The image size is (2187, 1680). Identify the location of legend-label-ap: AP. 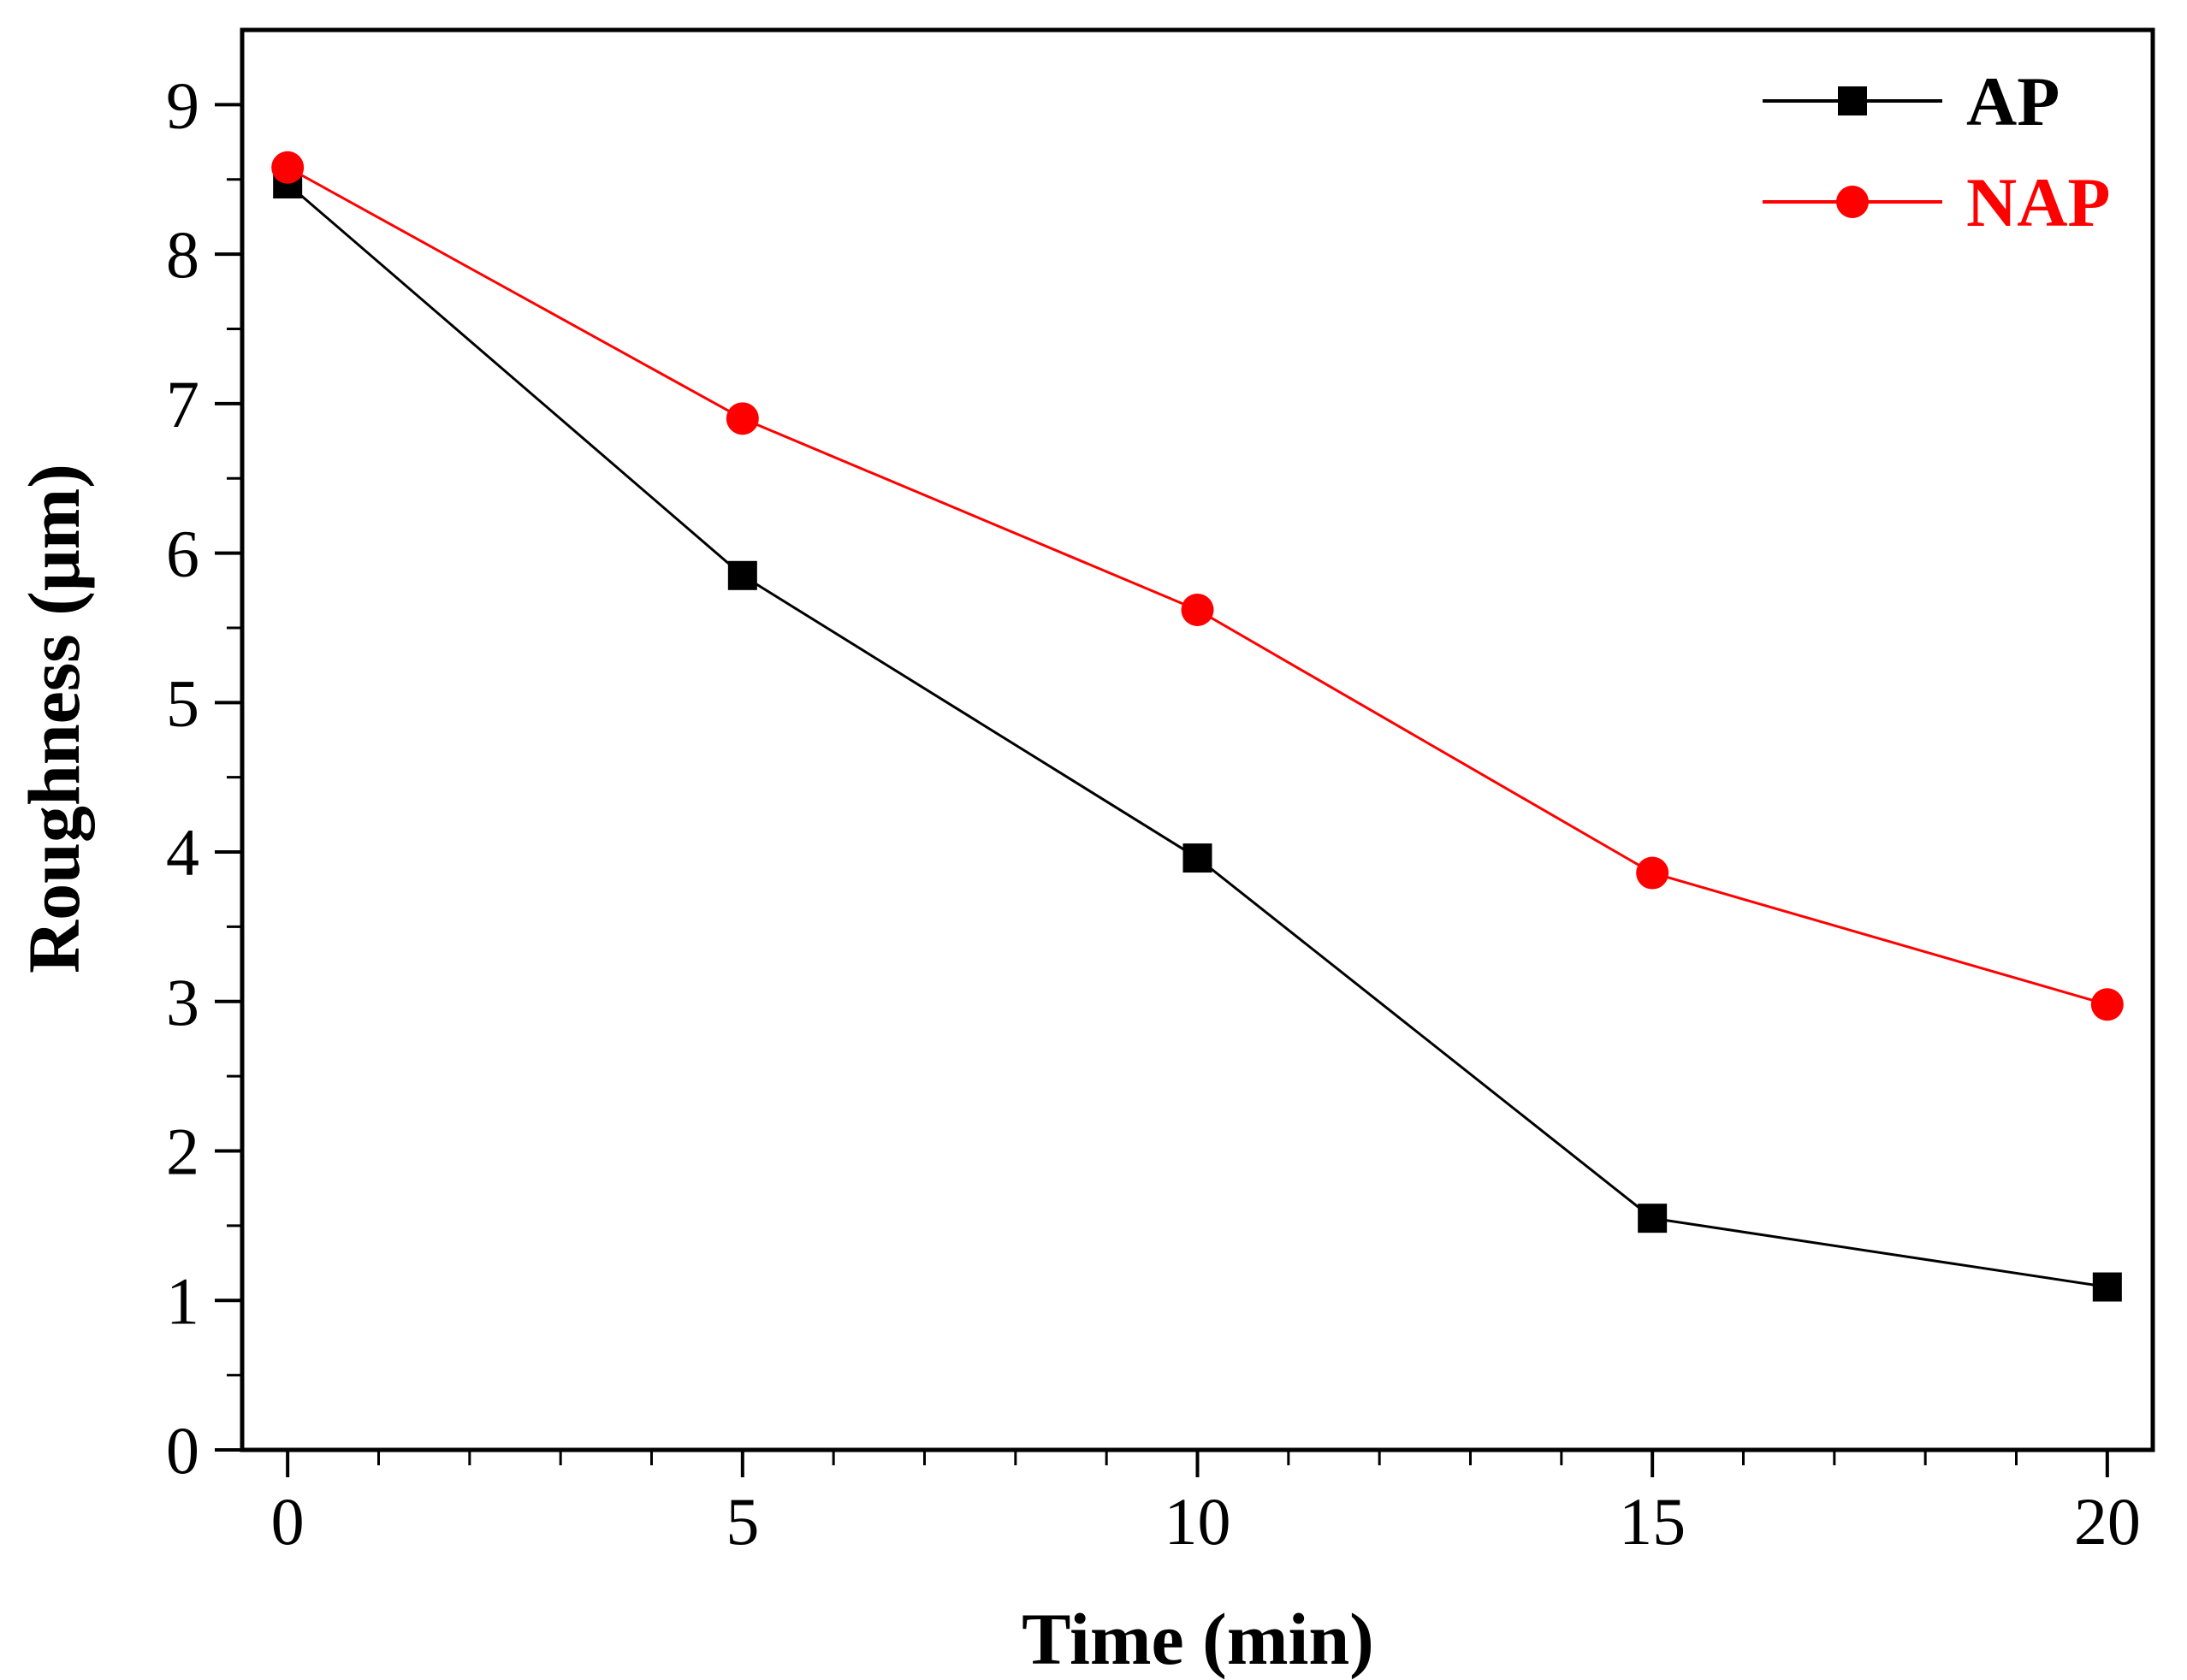
(2013, 101).